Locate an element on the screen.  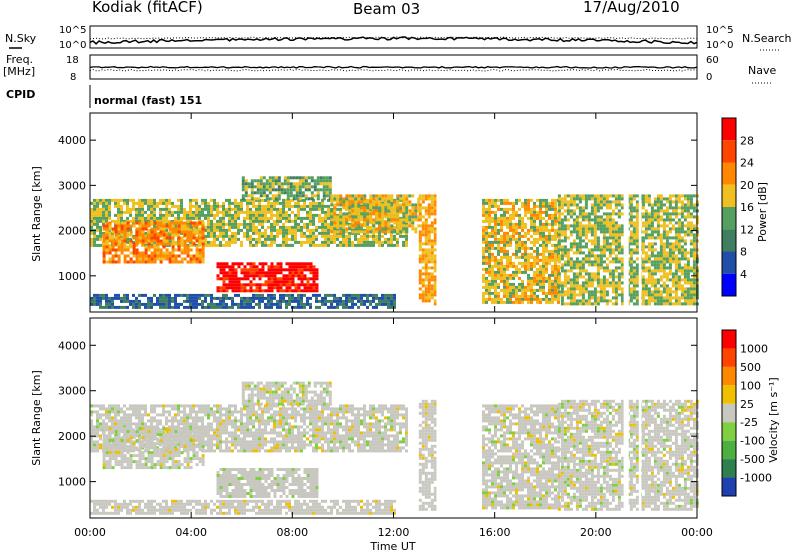
freq-nave-panel: Freq. [MHz] 18 8 60 0 Nave is located at coordinates (389, 68).